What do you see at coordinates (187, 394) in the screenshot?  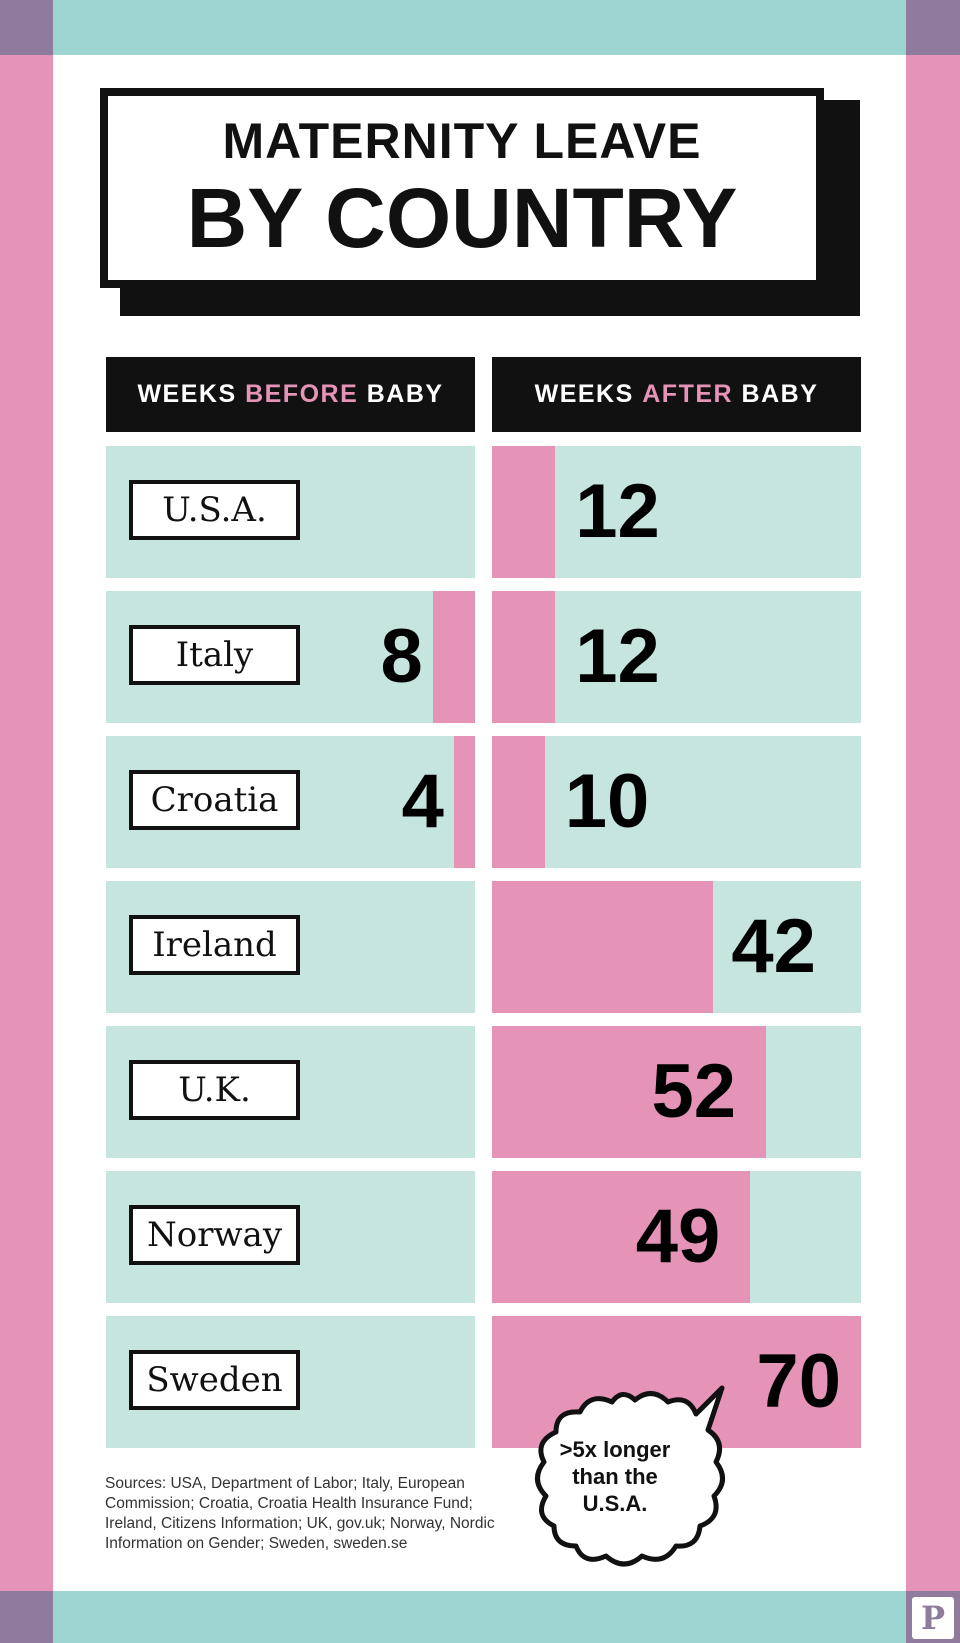 I see `header-before-prefix: WEEKS` at bounding box center [187, 394].